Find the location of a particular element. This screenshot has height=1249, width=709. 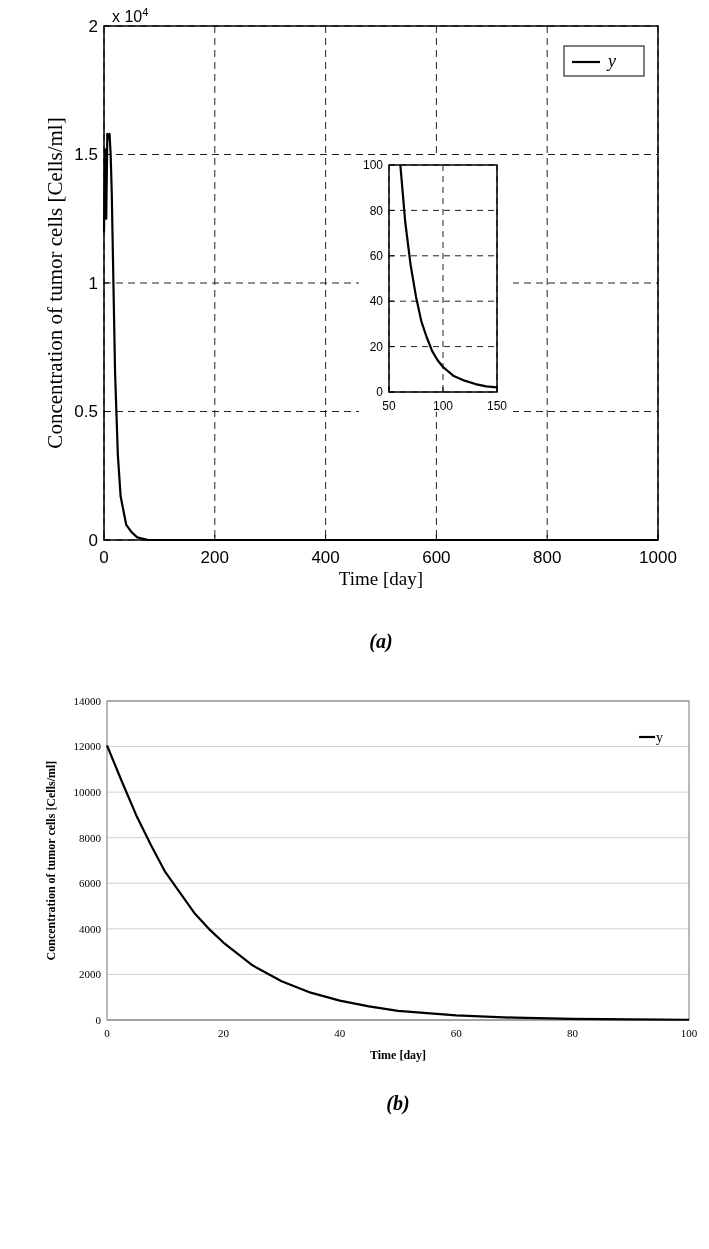

x-tick-label: 150 is located at coordinates (497, 406).